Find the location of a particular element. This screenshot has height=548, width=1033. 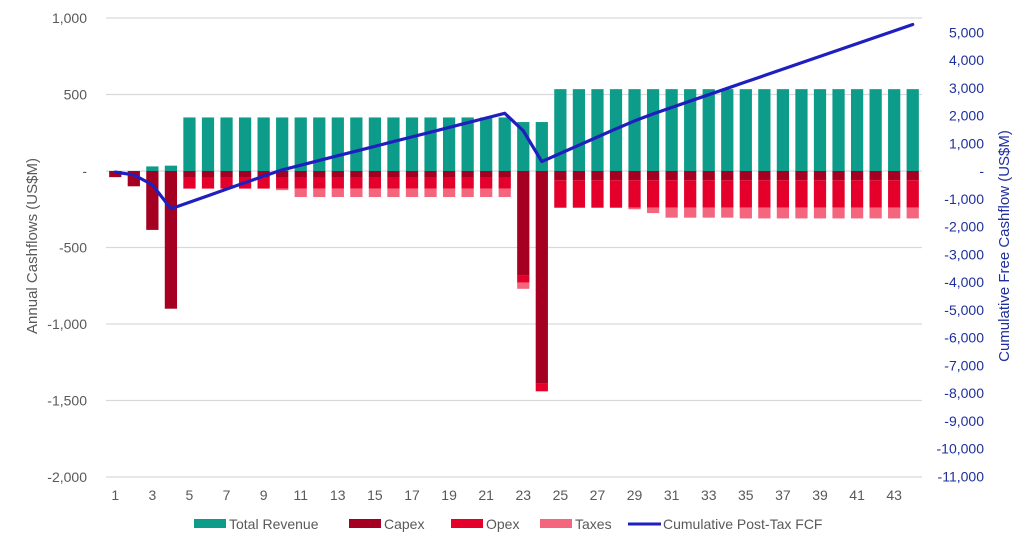

right-tick-label: -2,000 is located at coordinates (964, 227).